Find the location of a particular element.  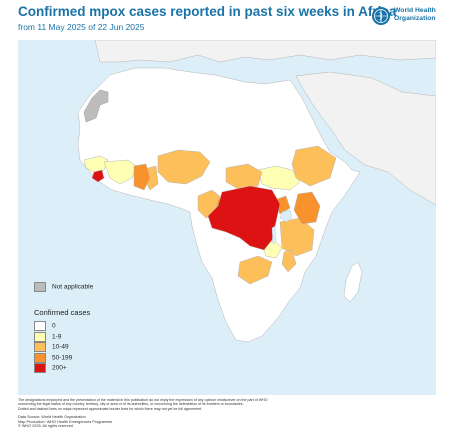

lake-victoria is located at coordinates (286, 216).